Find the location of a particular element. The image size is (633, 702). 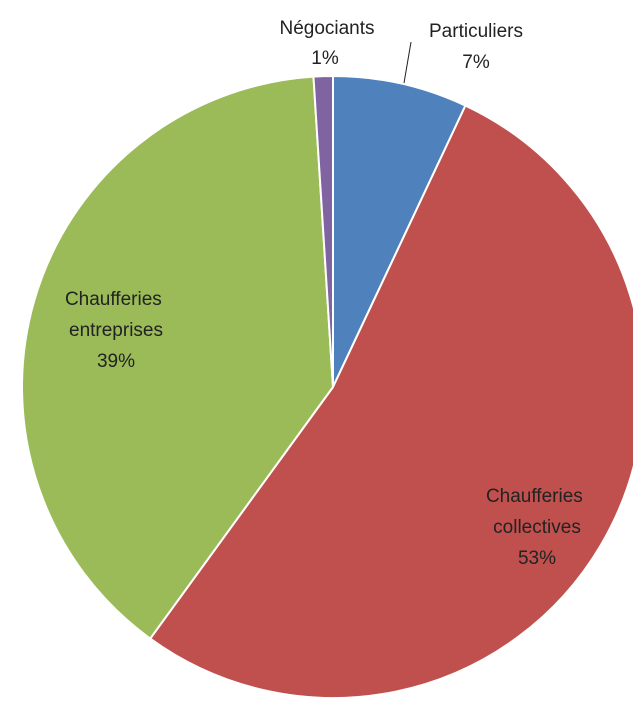

slice-label-collectives-name: Chaufferies collectives is located at coordinates (537, 512).